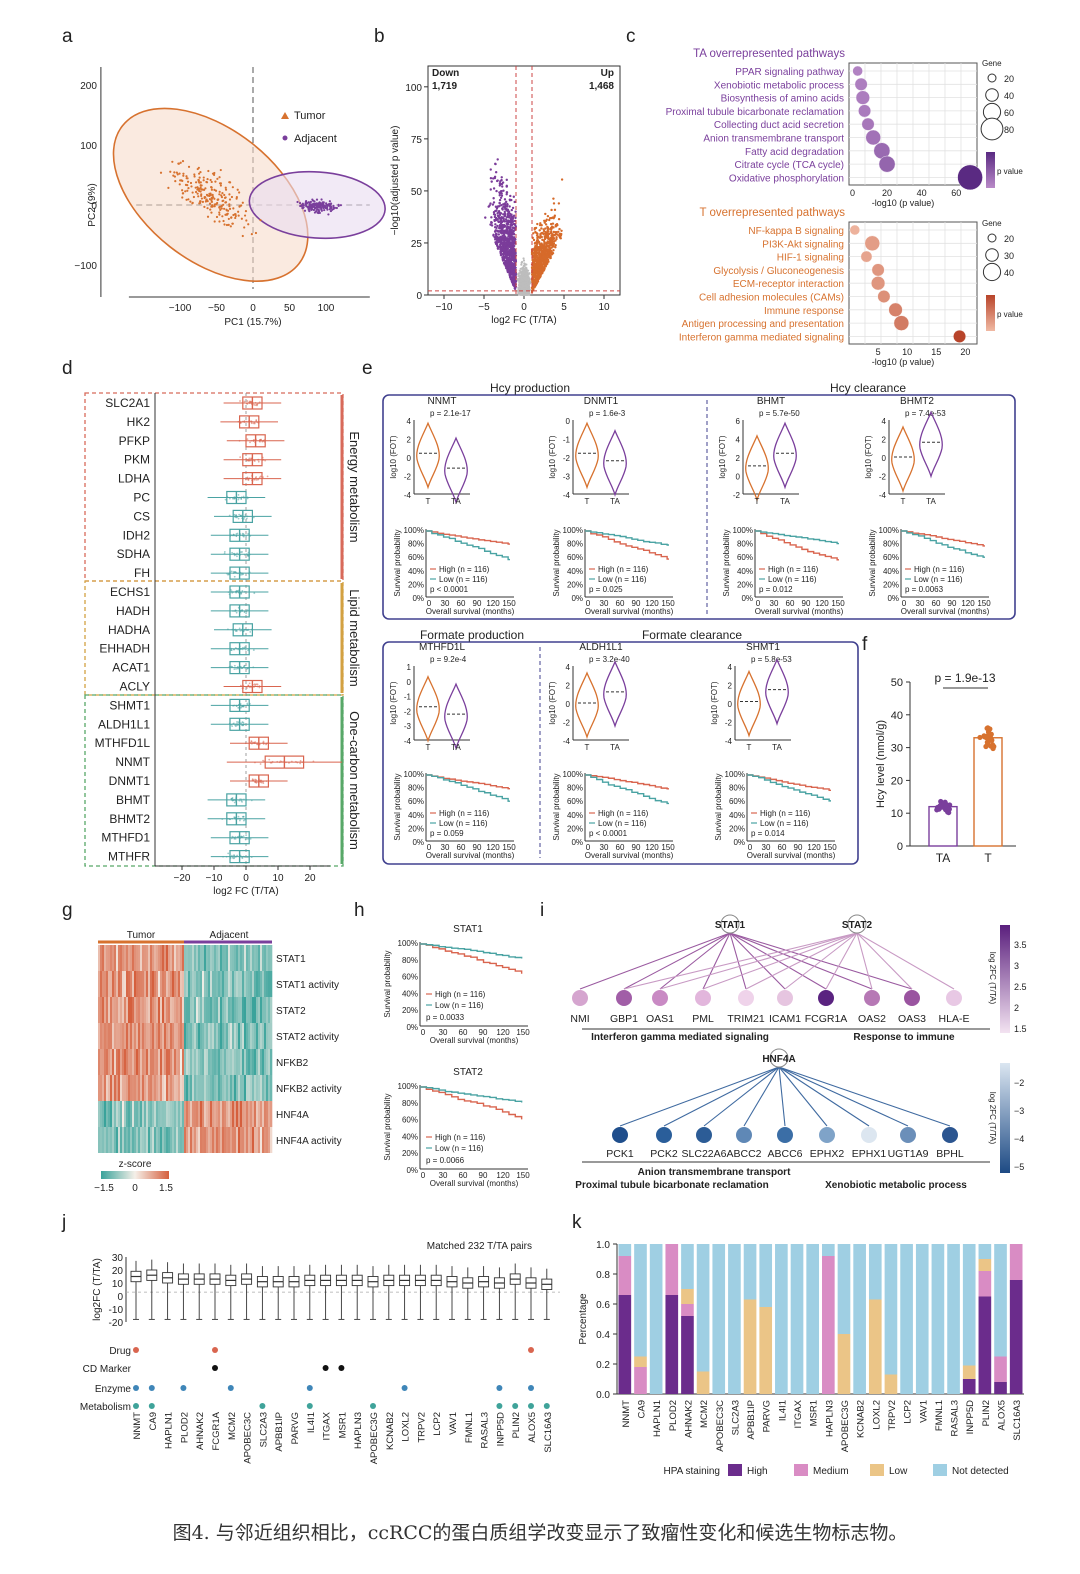 The height and width of the screenshot is (1574, 1080). I want to click on gene-title: SHMT1, so click(763, 647).